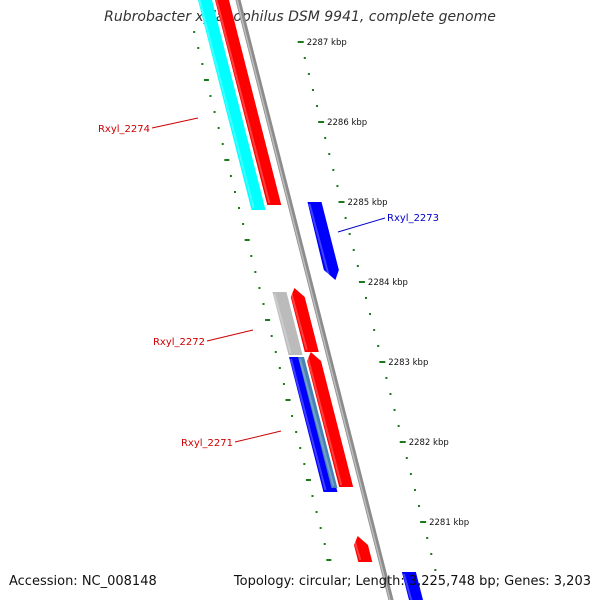 The height and width of the screenshot is (600, 600). What do you see at coordinates (368, 203) in the screenshot?
I see `scale-label: 2285 kbp` at bounding box center [368, 203].